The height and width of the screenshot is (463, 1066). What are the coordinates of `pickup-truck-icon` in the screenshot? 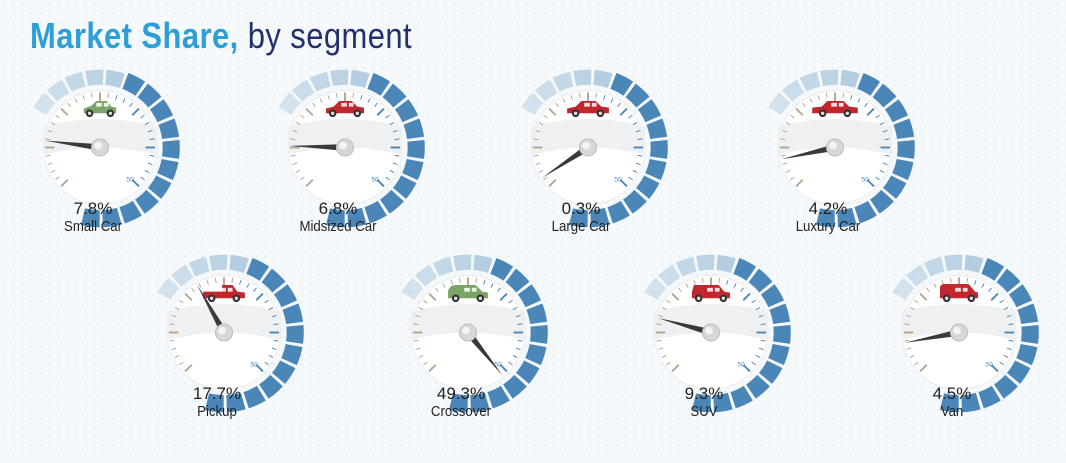 It's located at (224, 294).